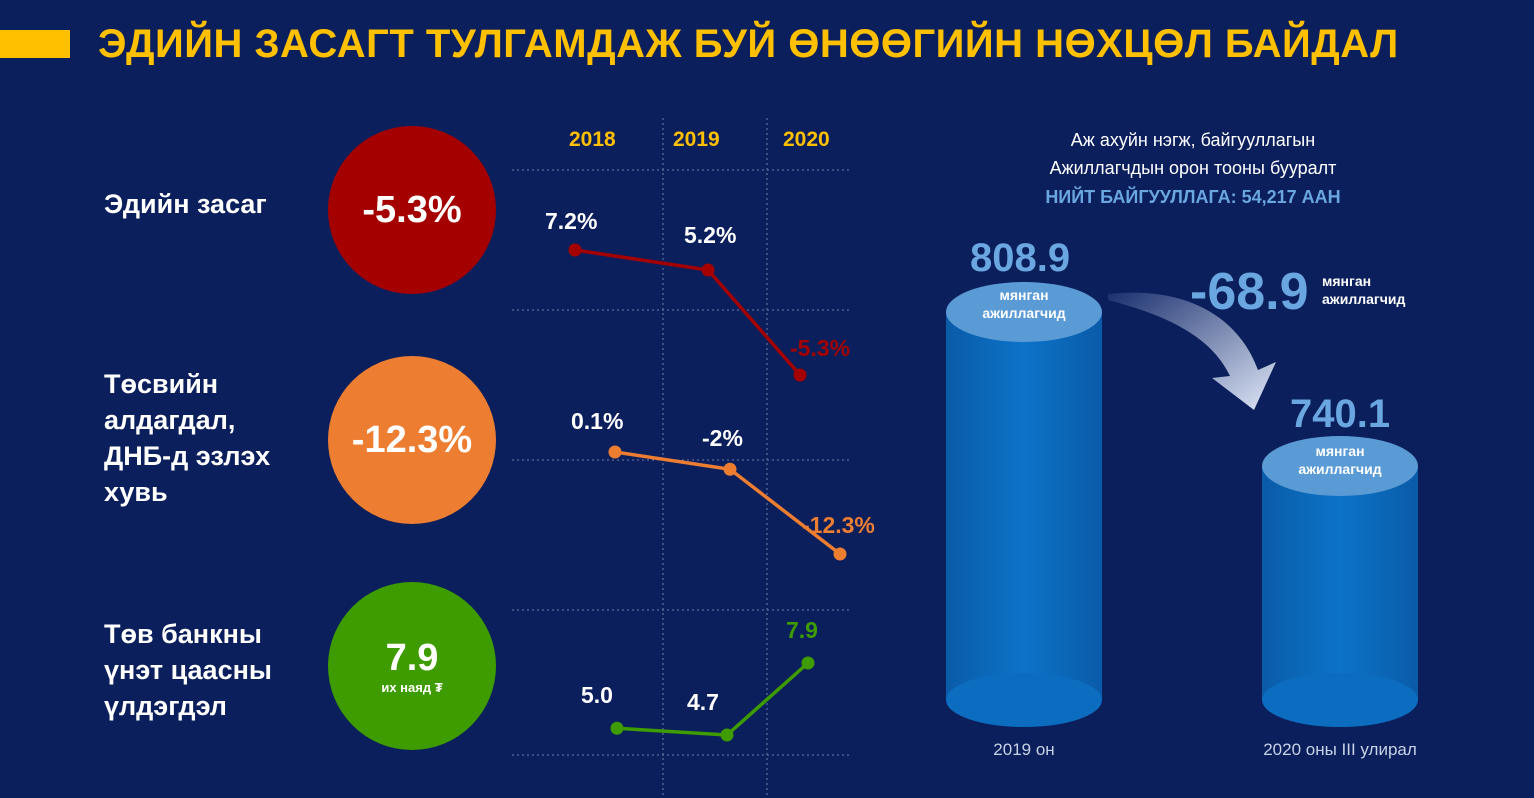 The height and width of the screenshot is (798, 1534). I want to click on budget-point-2020, so click(840, 554).